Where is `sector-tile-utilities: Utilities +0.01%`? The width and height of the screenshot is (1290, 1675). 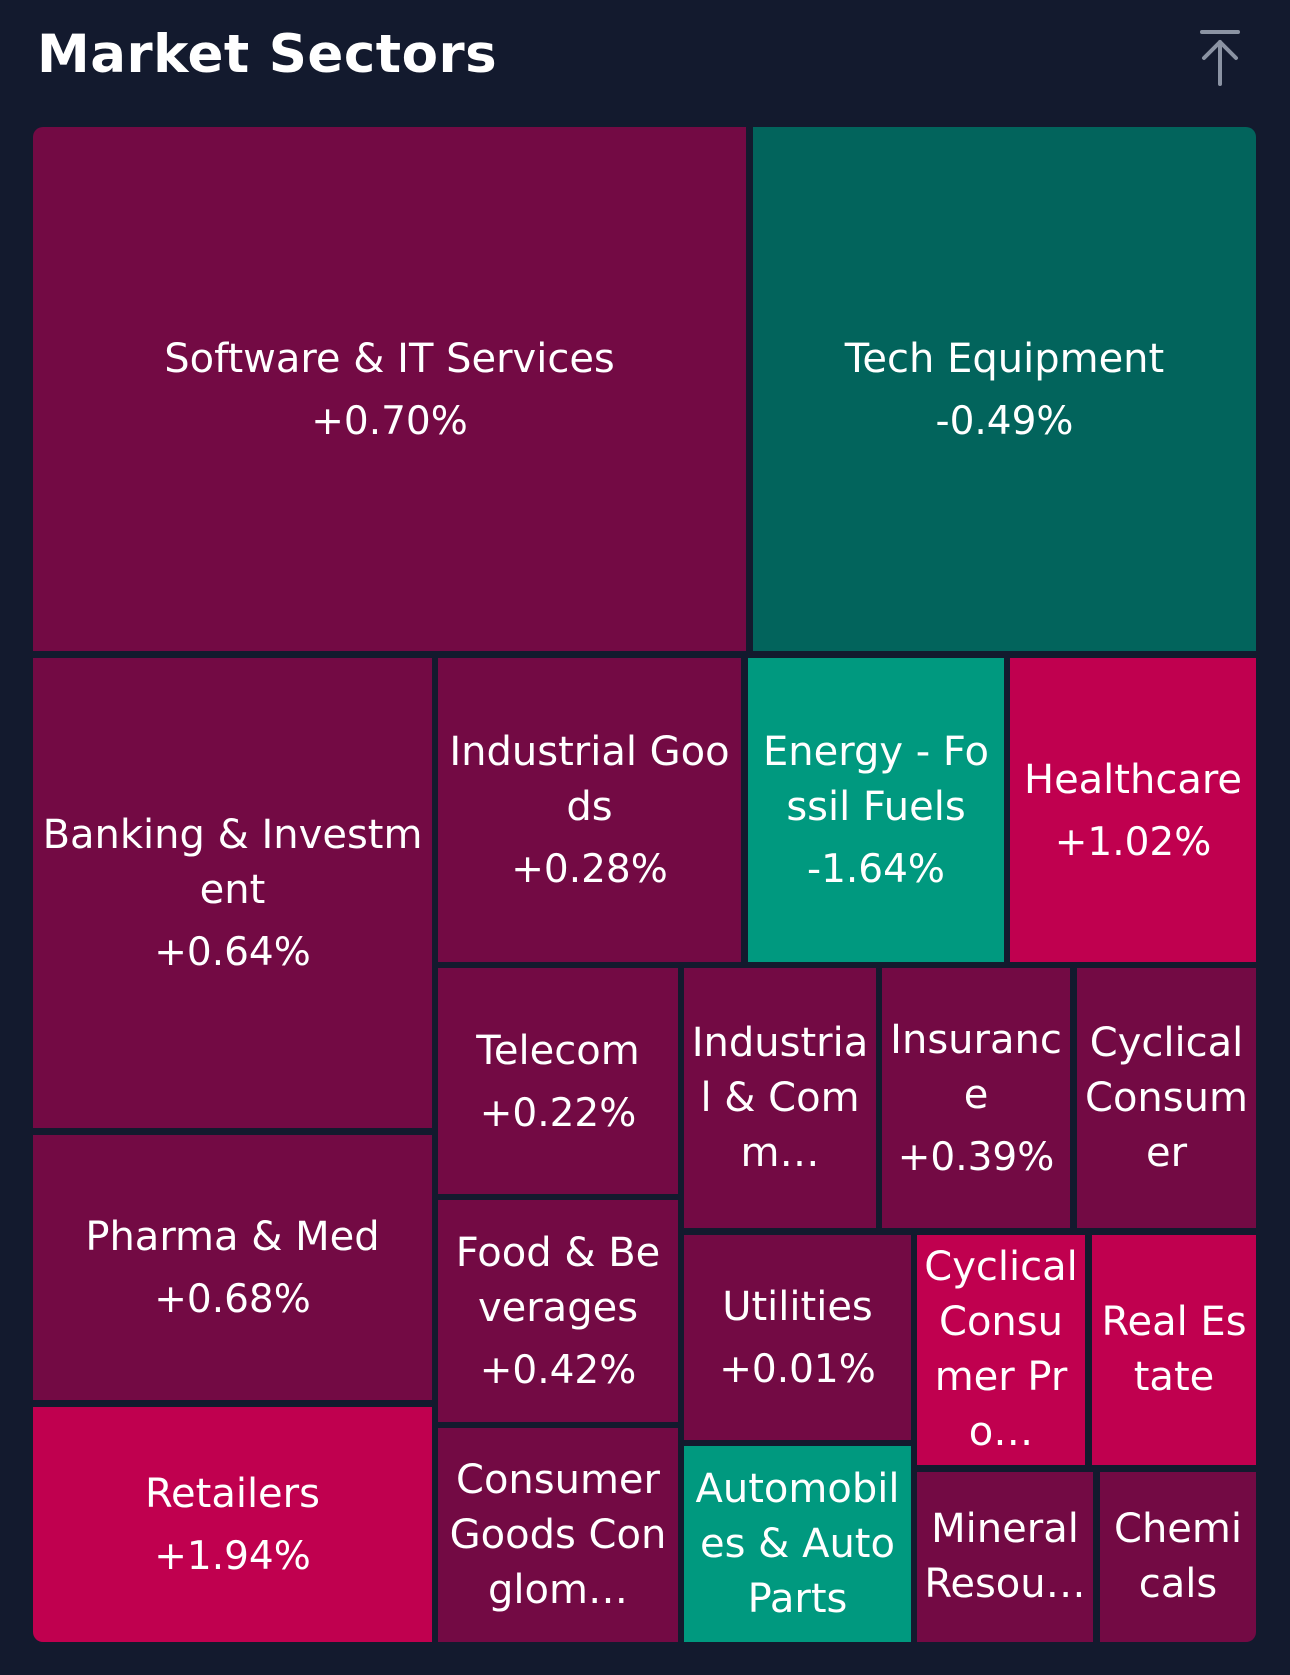 sector-tile-utilities: Utilities +0.01% is located at coordinates (797, 1337).